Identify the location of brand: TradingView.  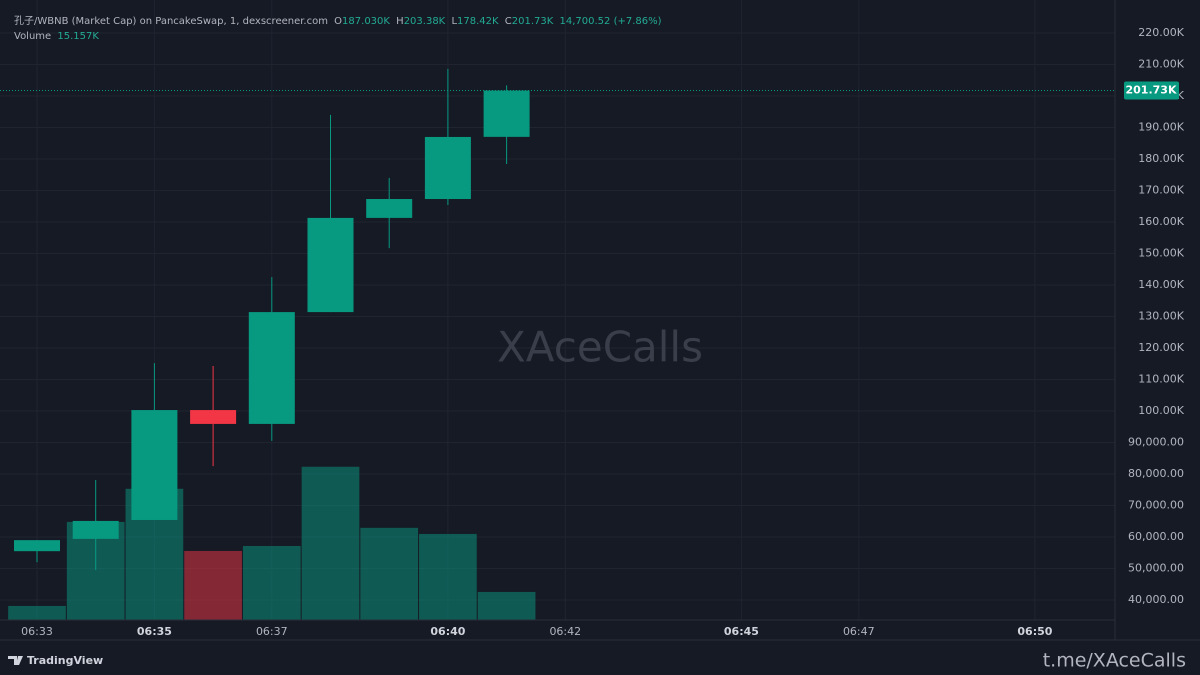
(55, 660).